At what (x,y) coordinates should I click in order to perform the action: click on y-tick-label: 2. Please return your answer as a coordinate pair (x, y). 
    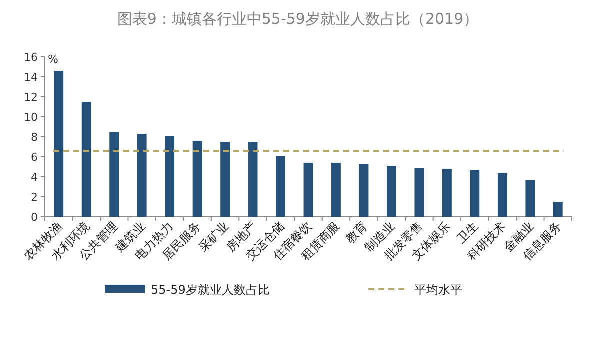
    Looking at the image, I should click on (34, 197).